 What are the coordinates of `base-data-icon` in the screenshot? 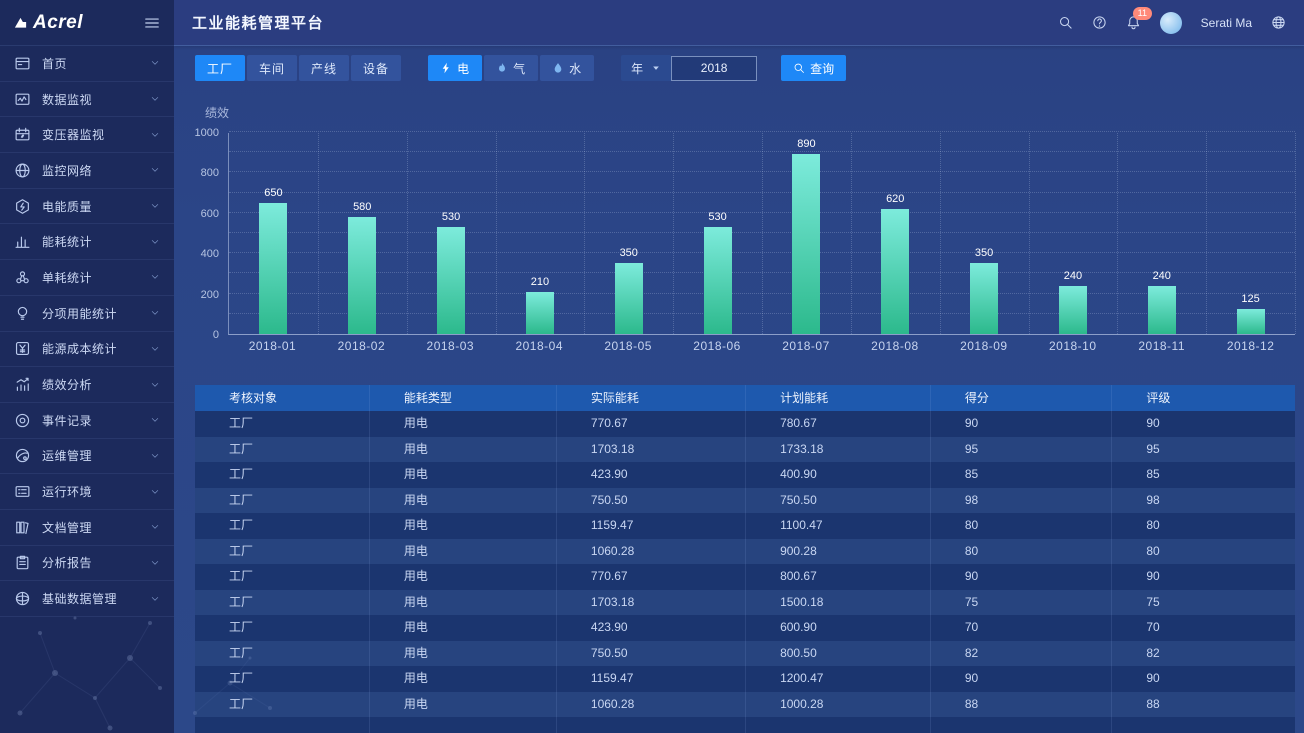 It's located at (22, 598).